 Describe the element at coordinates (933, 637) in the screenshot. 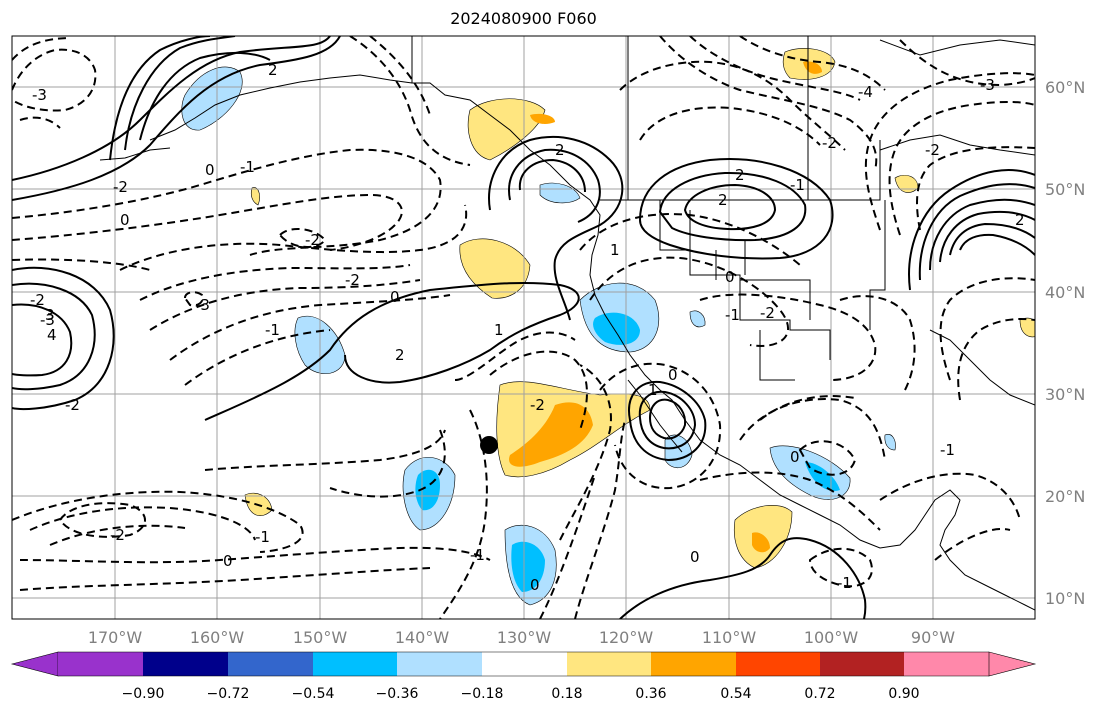

I see `svg-text: 90°W` at that location.